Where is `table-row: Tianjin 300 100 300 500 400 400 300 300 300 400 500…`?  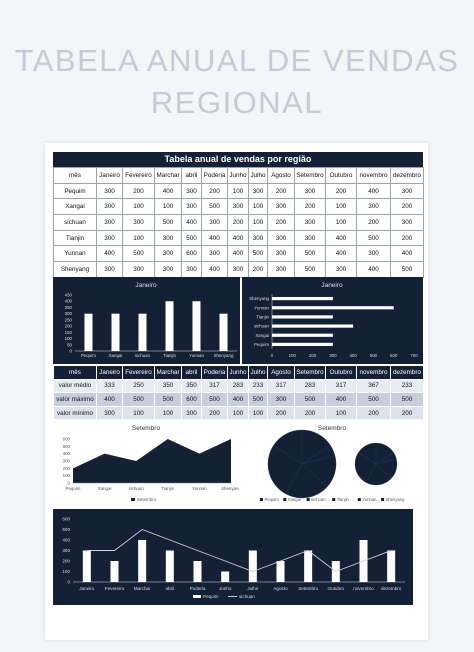
table-row: Tianjin 300 100 300 500 400 400 300 300 300 400 500… is located at coordinates (238, 238).